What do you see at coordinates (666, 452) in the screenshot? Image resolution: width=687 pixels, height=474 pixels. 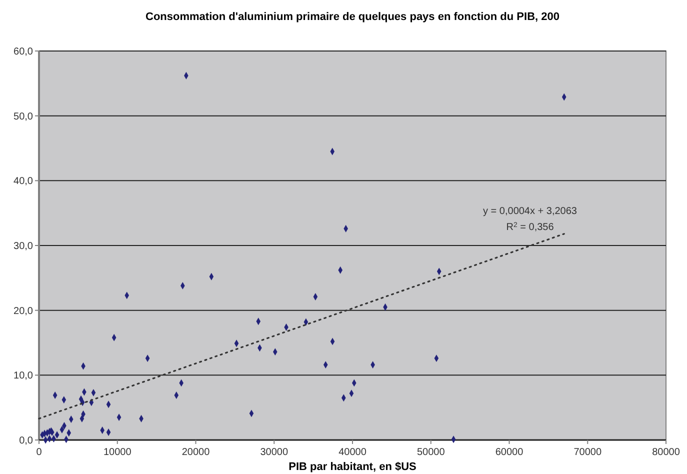 I see `x-tick-label: 80000` at bounding box center [666, 452].